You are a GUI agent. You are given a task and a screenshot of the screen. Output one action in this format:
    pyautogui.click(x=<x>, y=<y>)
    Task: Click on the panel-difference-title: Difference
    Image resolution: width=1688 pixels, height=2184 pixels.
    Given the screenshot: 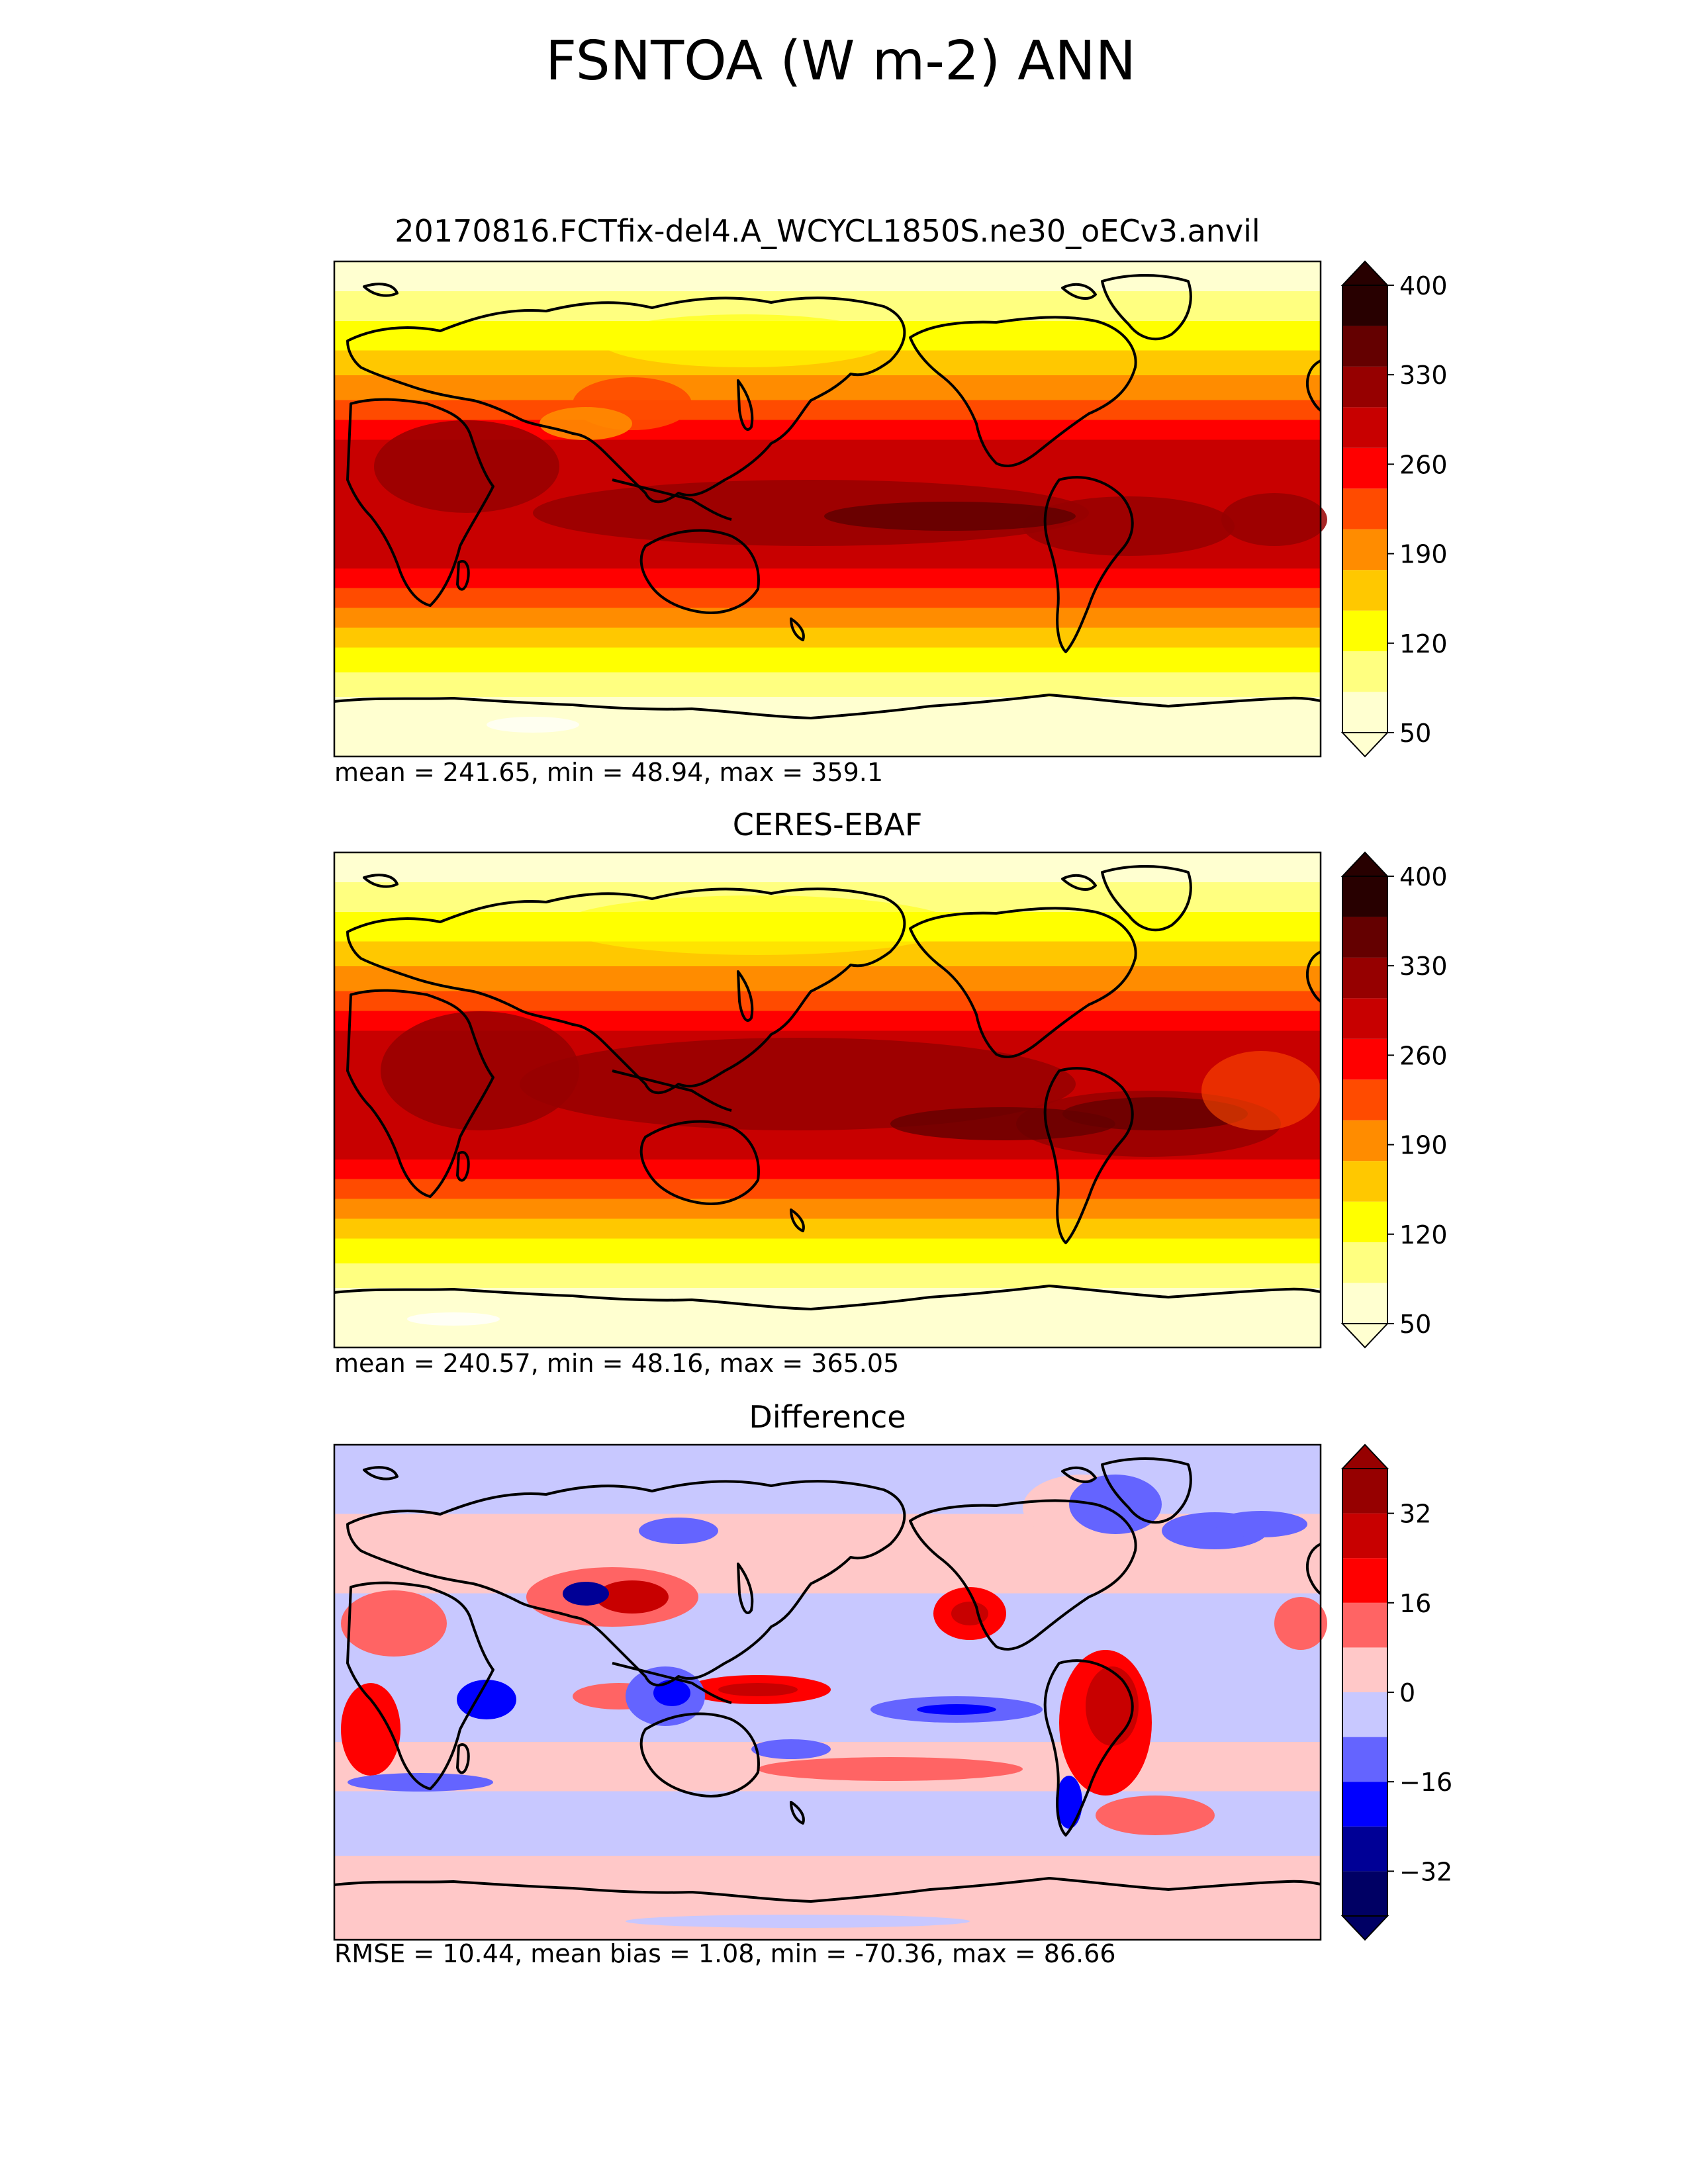 What is the action you would take?
    pyautogui.click(x=827, y=1417)
    